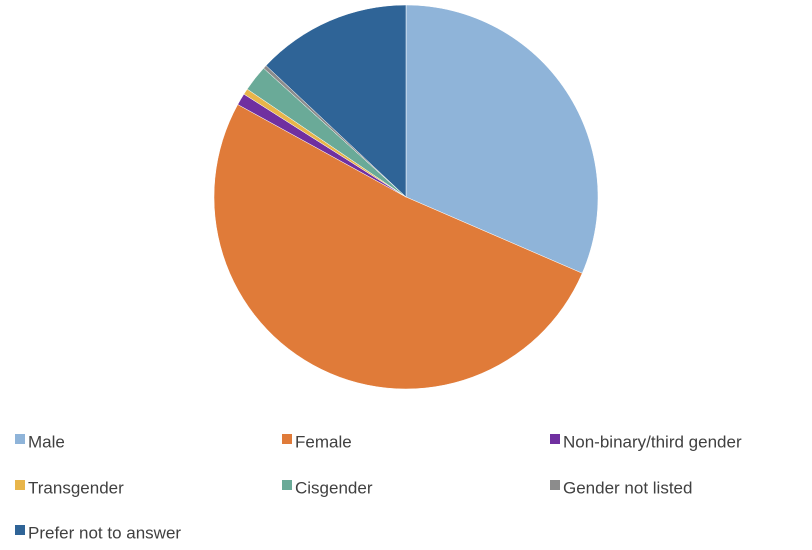 The width and height of the screenshot is (812, 550). What do you see at coordinates (46, 441) in the screenshot?
I see `legend-label: Male` at bounding box center [46, 441].